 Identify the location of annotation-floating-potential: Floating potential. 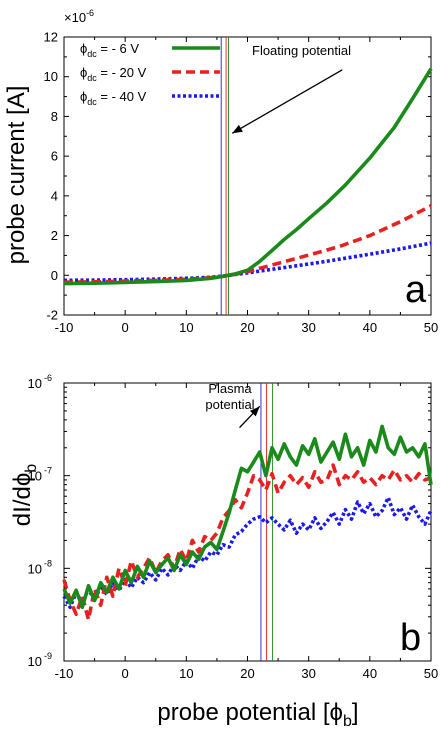
(301, 50).